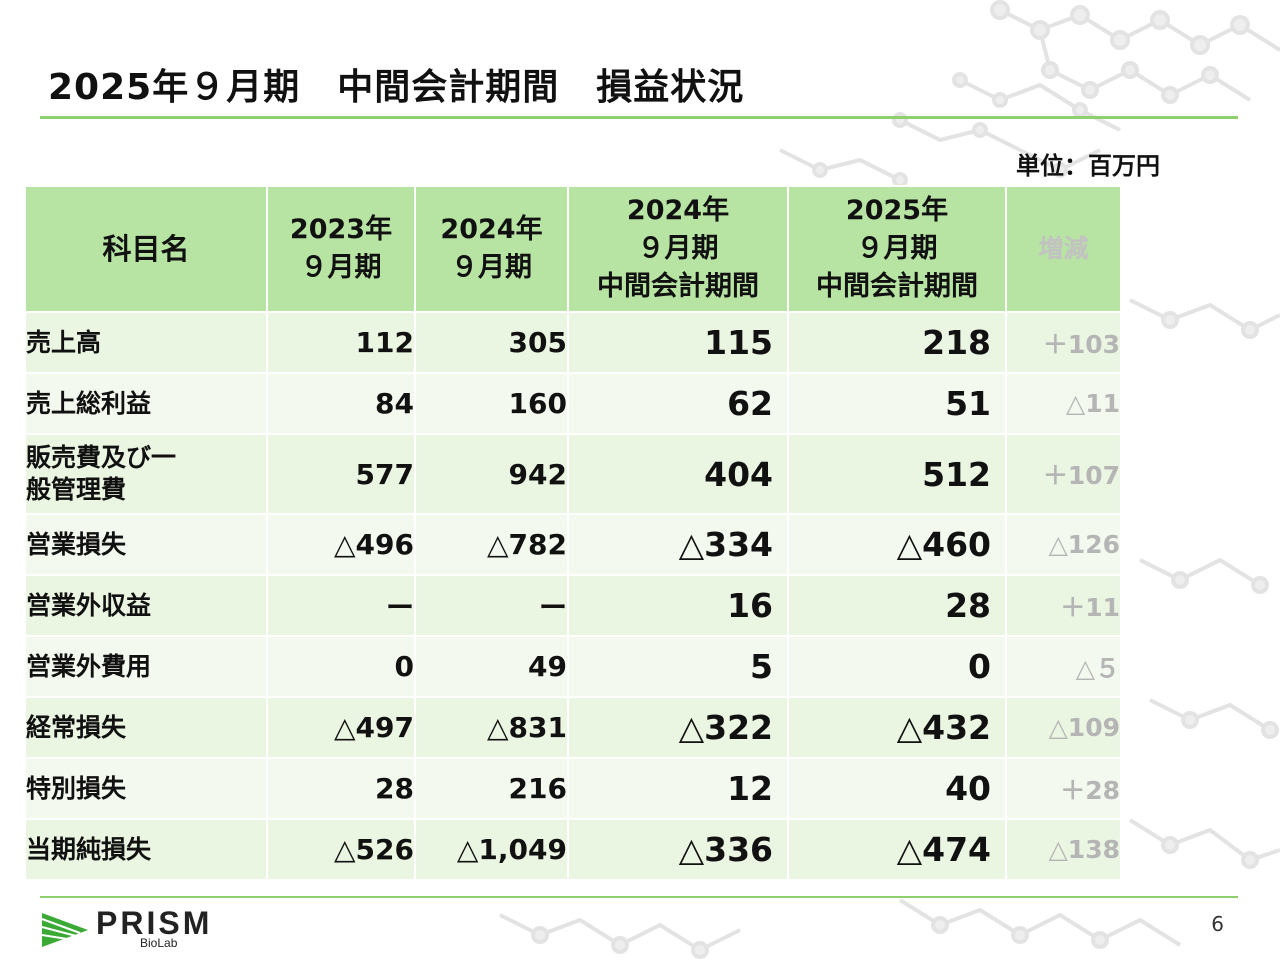 Image resolution: width=1280 pixels, height=960 pixels. I want to click on footer-rule, so click(639, 897).